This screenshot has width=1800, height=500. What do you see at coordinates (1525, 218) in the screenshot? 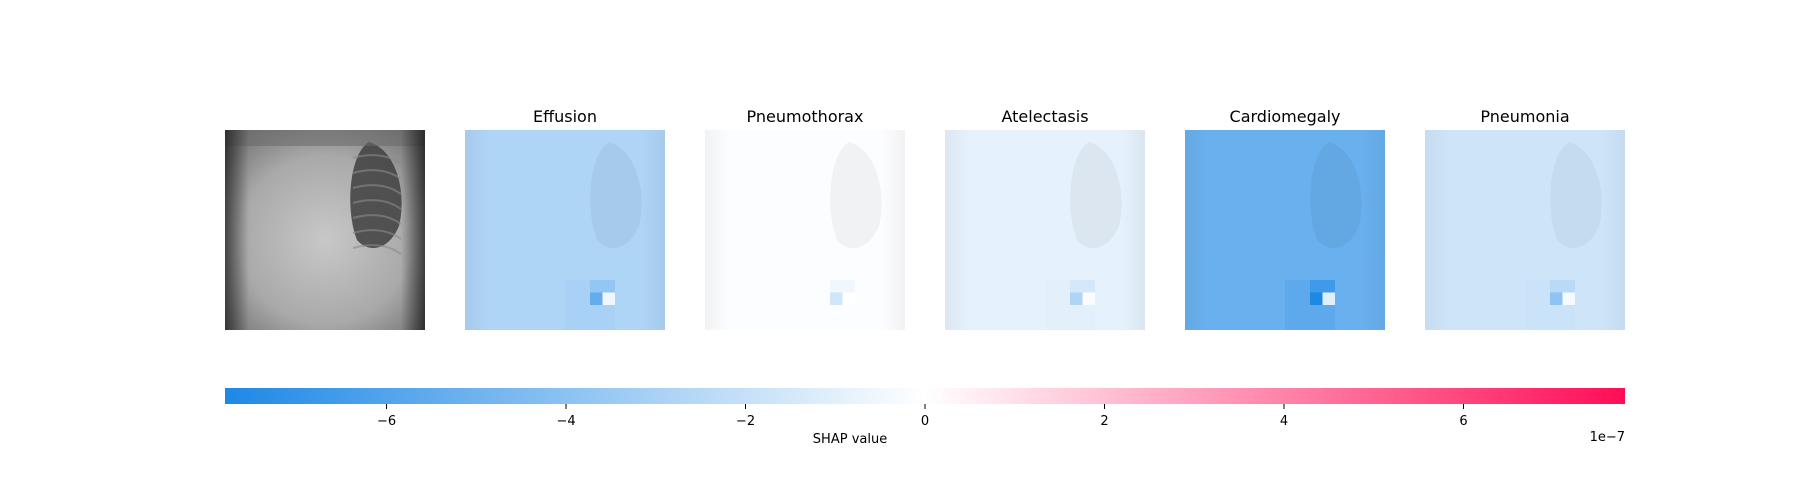
I see `panel-pneumonia: Pneumonia` at bounding box center [1525, 218].